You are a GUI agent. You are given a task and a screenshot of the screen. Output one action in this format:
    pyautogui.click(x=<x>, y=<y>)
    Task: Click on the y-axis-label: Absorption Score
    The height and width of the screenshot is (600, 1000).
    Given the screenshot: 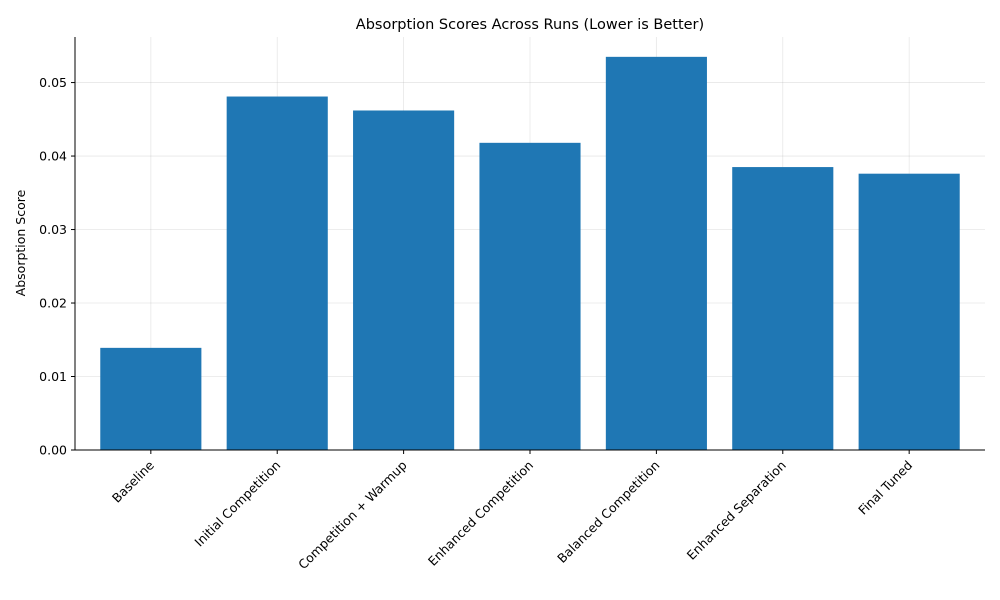 What is the action you would take?
    pyautogui.click(x=20, y=242)
    